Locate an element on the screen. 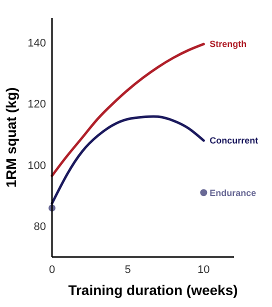 Image resolution: width=272 pixels, height=307 pixels. x-tick-label: 10 is located at coordinates (204, 270).